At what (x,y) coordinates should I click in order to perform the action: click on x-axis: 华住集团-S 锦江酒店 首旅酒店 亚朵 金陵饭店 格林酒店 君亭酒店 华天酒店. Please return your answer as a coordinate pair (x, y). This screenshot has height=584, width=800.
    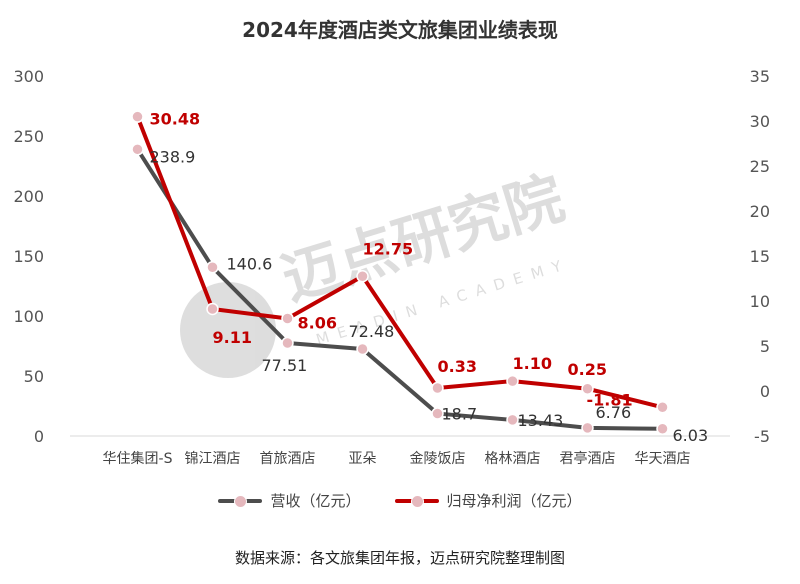
    Looking at the image, I should click on (400, 451).